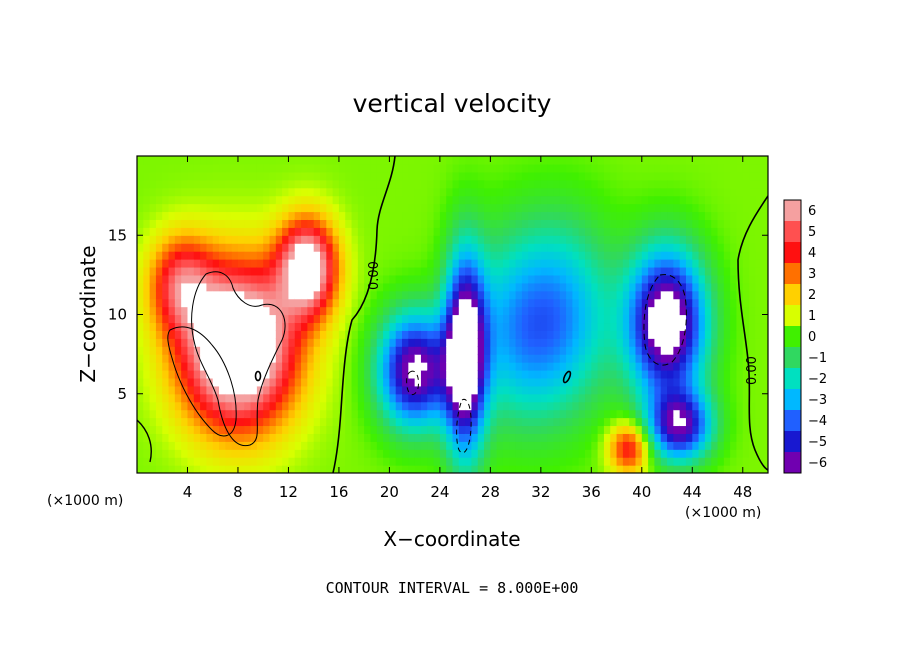  I want to click on colorbar-tick-label: −3, so click(817, 400).